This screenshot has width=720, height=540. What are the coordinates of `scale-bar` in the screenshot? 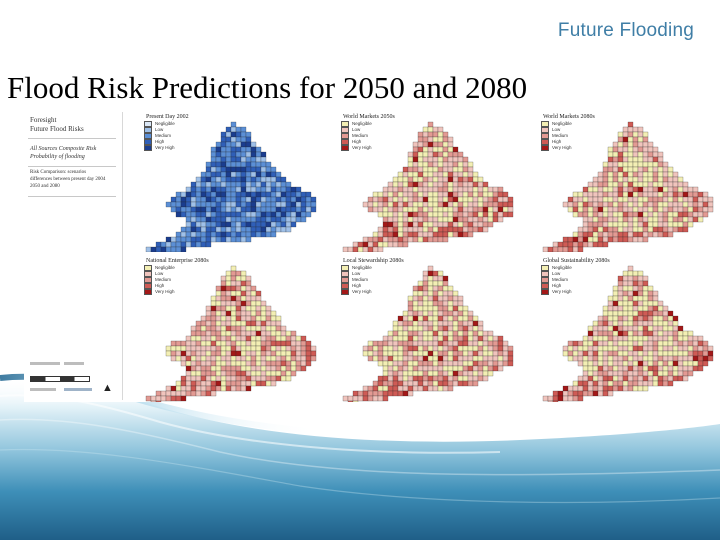 It's located at (60, 379).